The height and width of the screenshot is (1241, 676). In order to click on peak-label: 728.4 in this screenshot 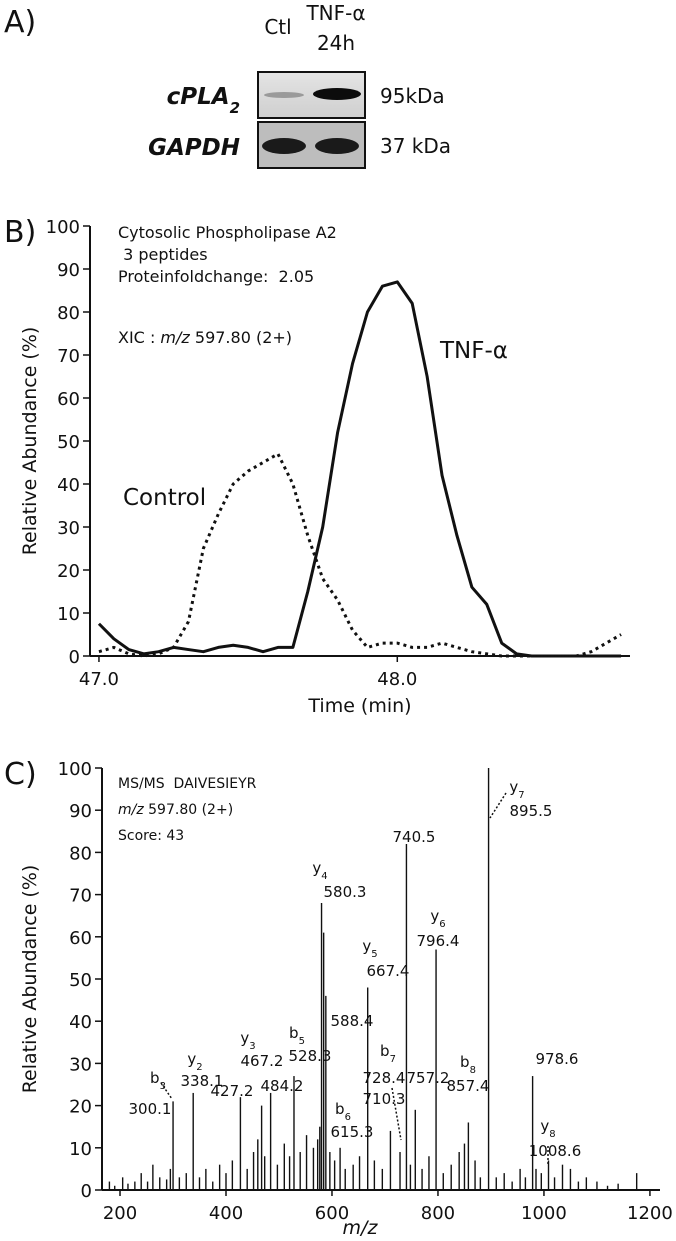, I will do `click(384, 1078)`.